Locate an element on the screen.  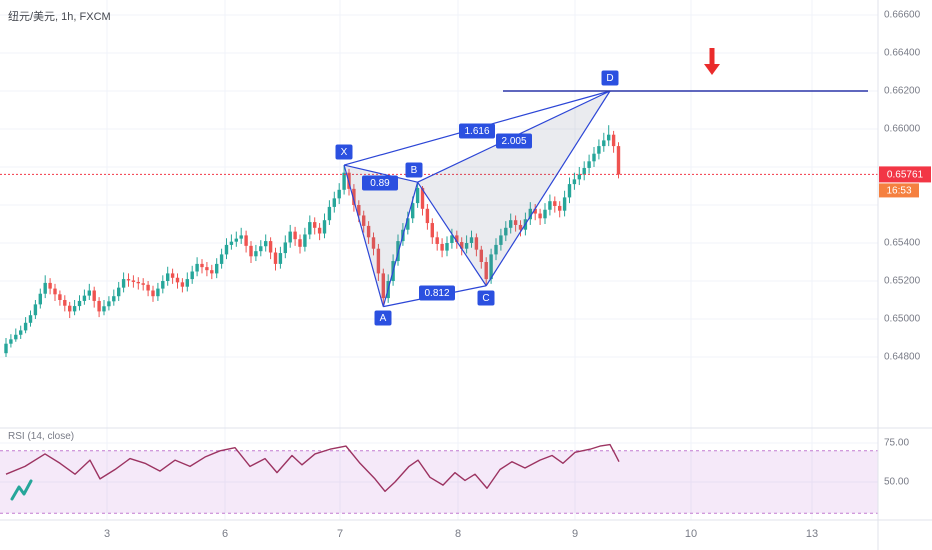
pattern-point-label-C-text: C is located at coordinates (485, 298).